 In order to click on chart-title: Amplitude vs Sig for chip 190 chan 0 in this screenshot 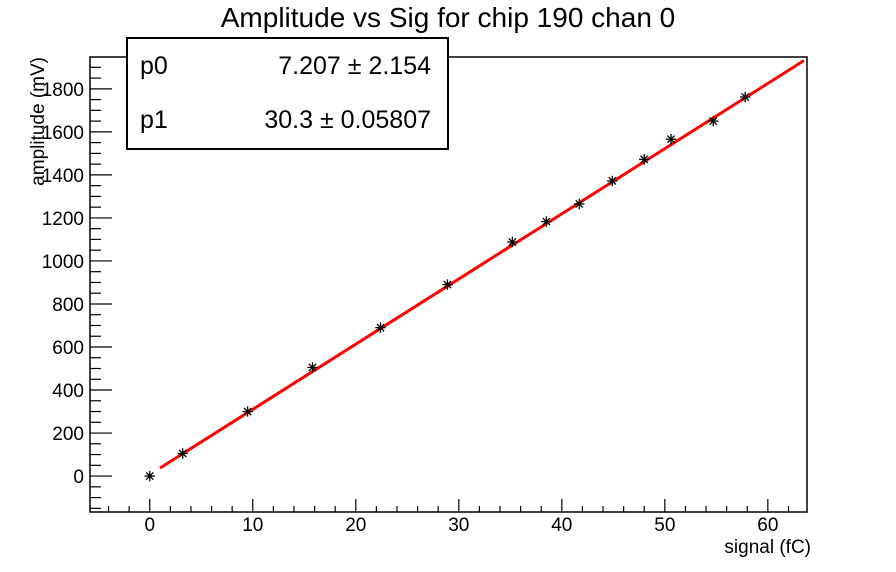, I will do `click(448, 17)`.